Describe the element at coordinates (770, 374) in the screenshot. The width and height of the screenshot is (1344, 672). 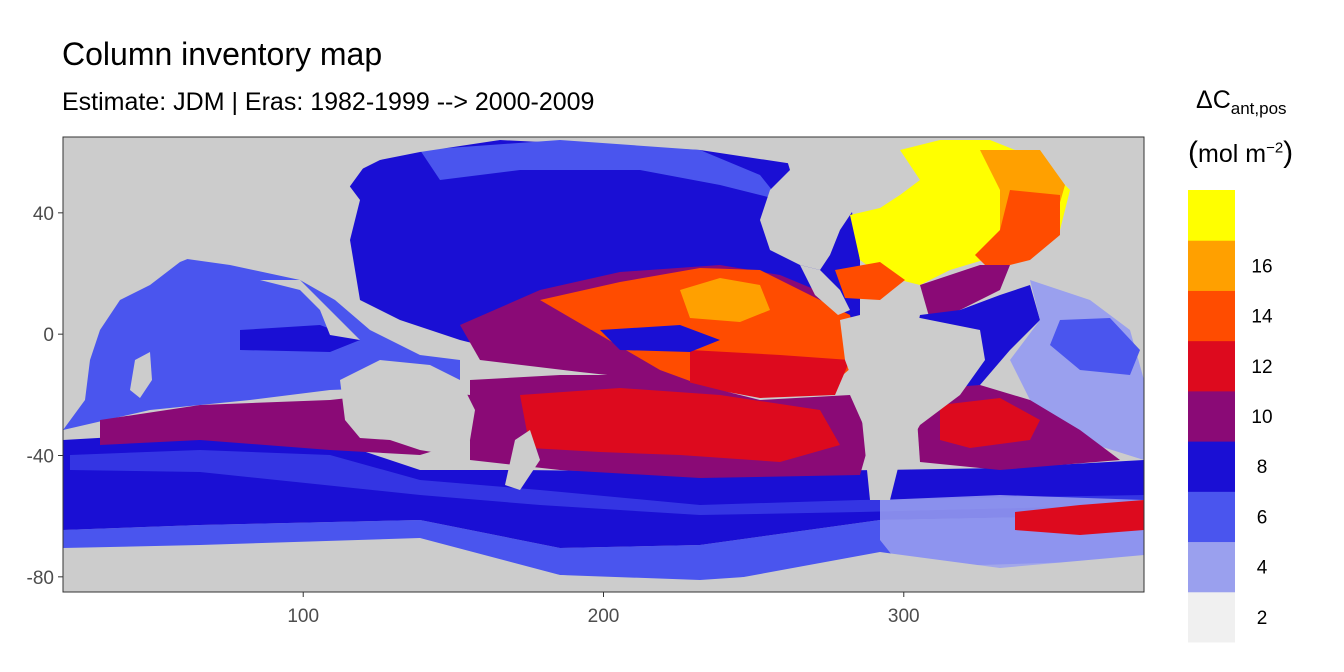
I see `eastern-pacific-red-rim` at that location.